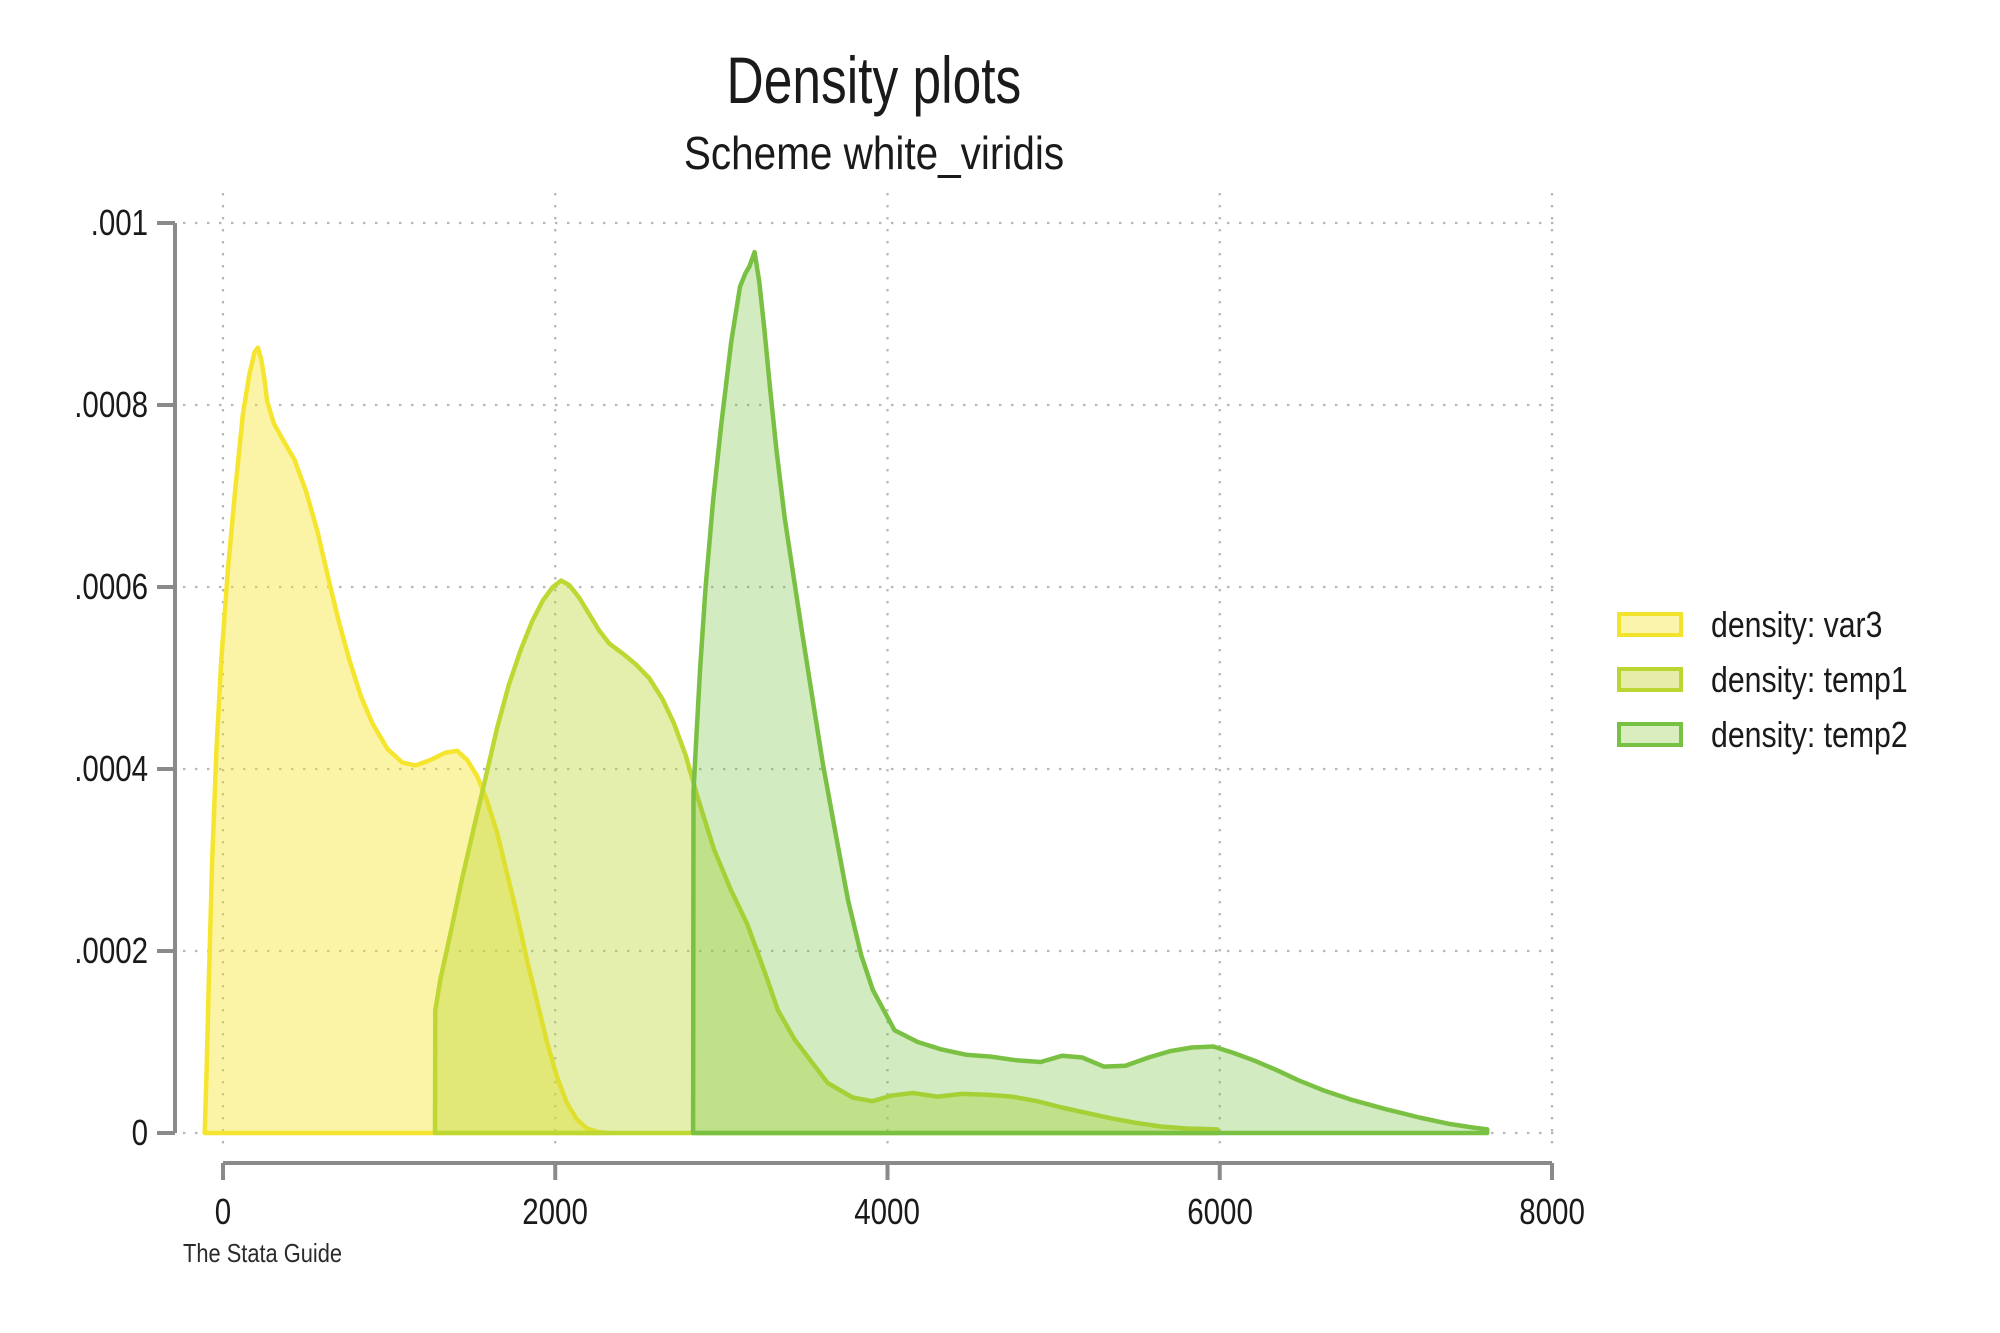 The height and width of the screenshot is (1333, 2000). Describe the element at coordinates (1809, 734) in the screenshot. I see `legend-label-temp2: density: temp2` at that location.